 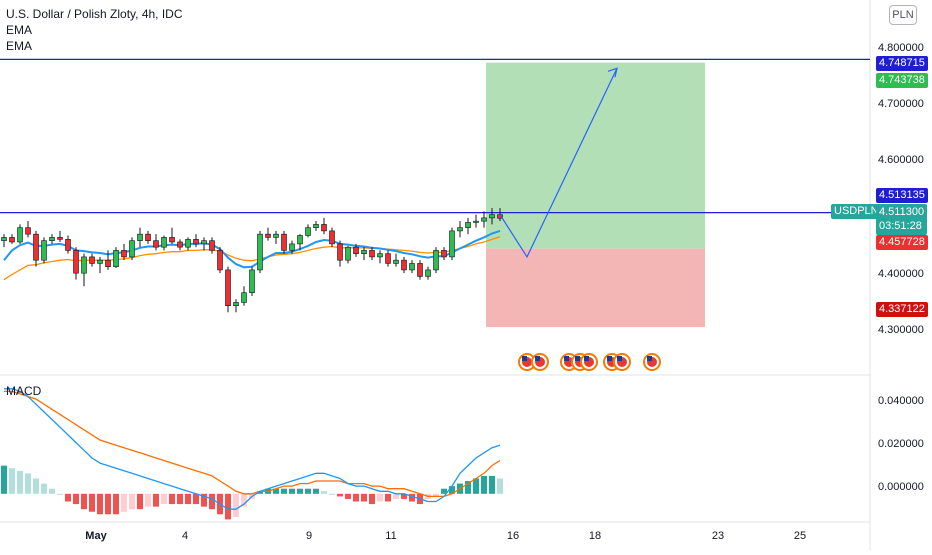 I want to click on macd-line, so click(x=252, y=449).